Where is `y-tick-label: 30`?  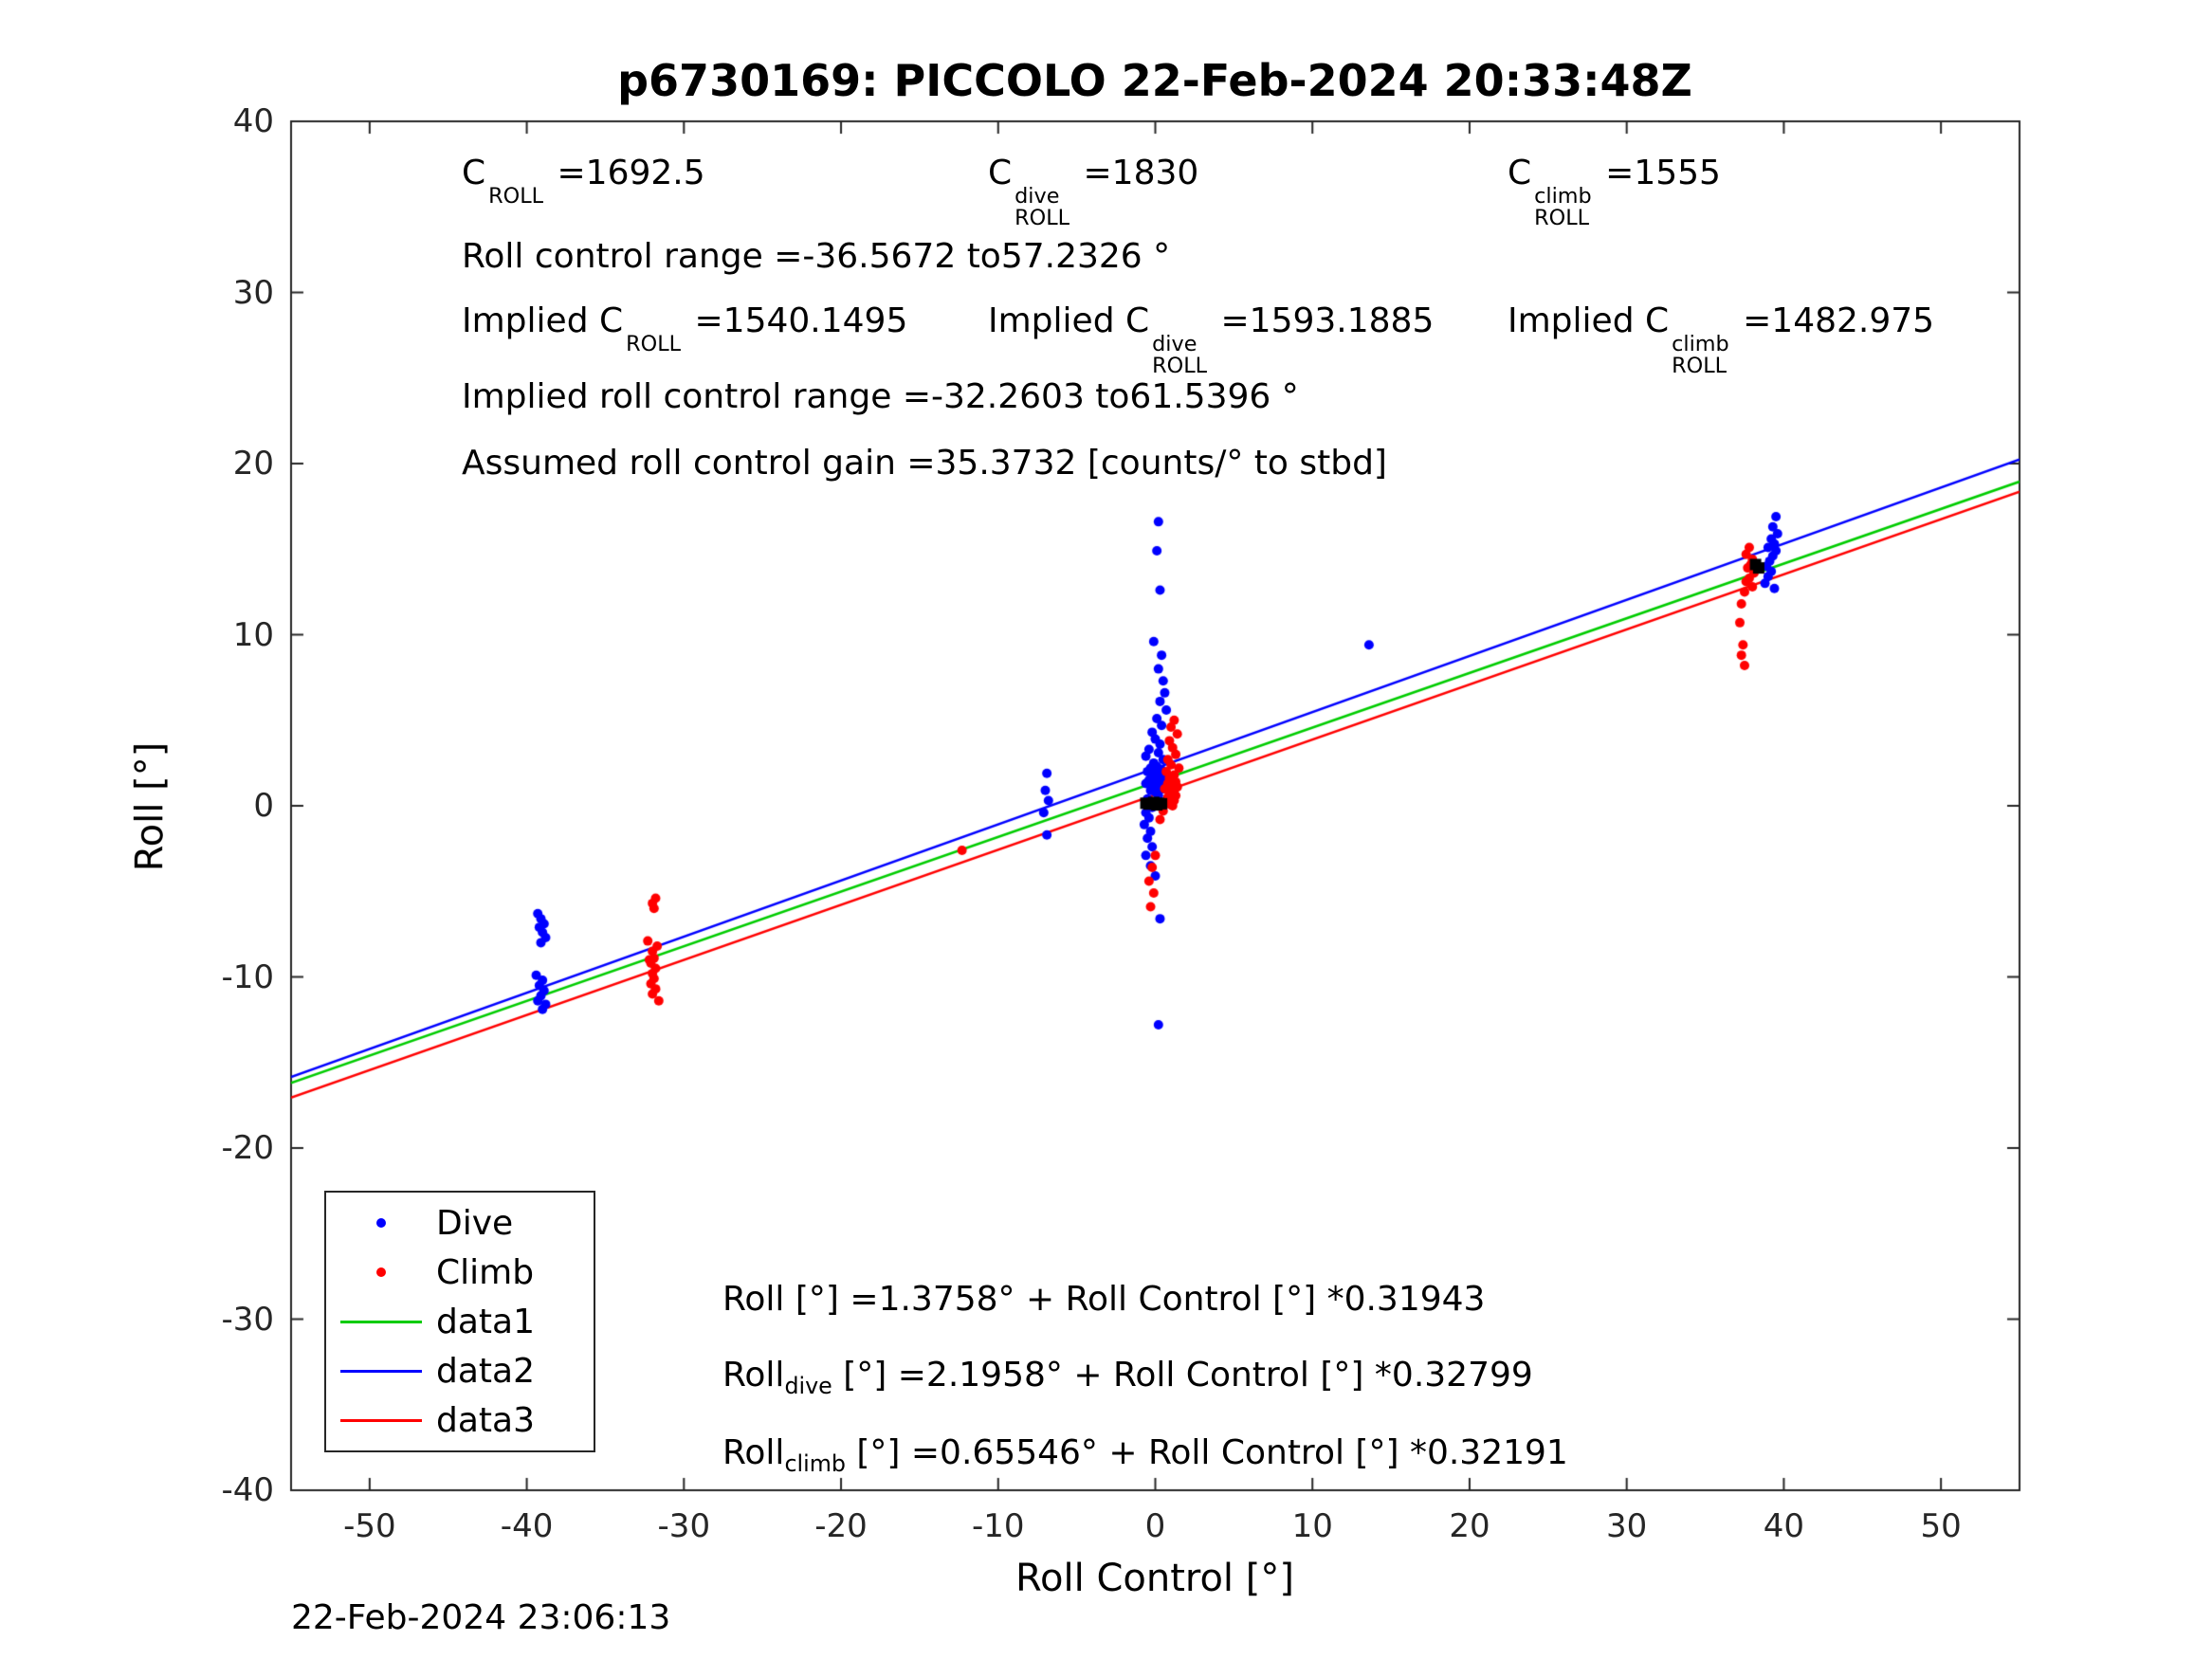
y-tick-label: 30 is located at coordinates (253, 292).